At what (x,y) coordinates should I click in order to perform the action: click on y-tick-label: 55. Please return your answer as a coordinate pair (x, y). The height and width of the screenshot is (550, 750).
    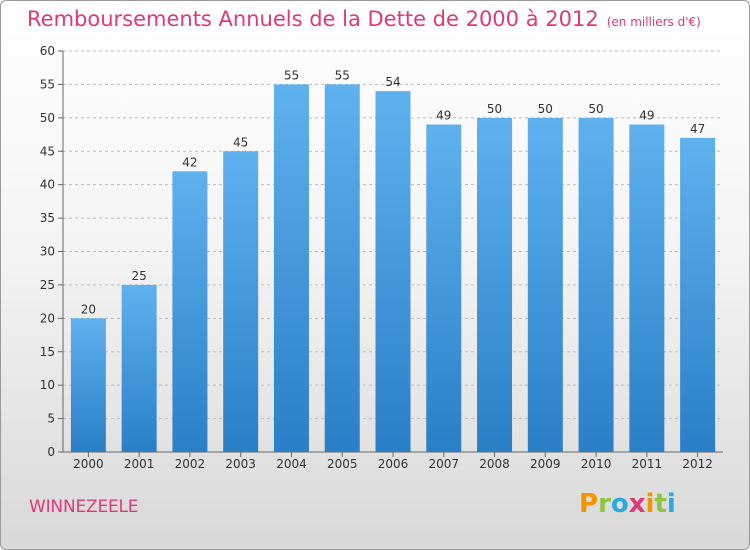
    Looking at the image, I should click on (47, 84).